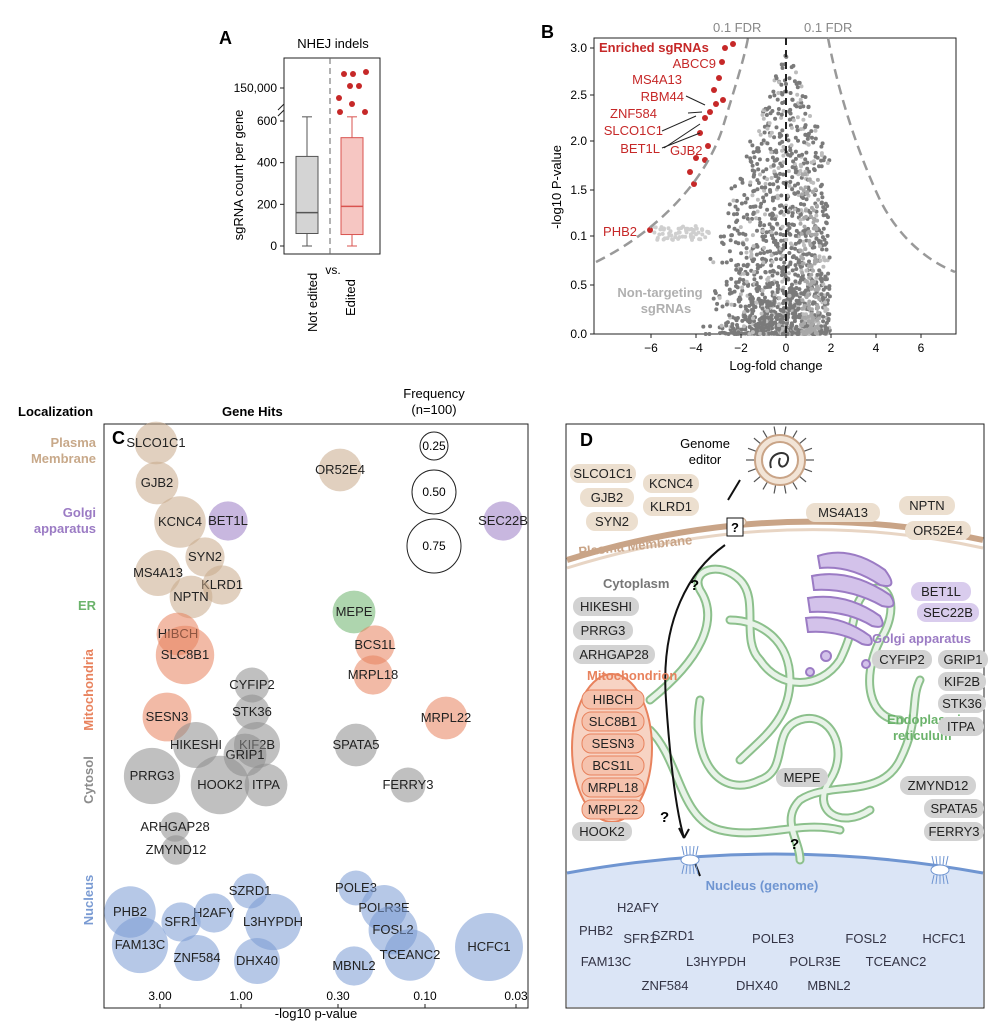 This screenshot has width=996, height=1029. What do you see at coordinates (333, 43) in the screenshot?
I see `panel-a-title: NHEJ indels` at bounding box center [333, 43].